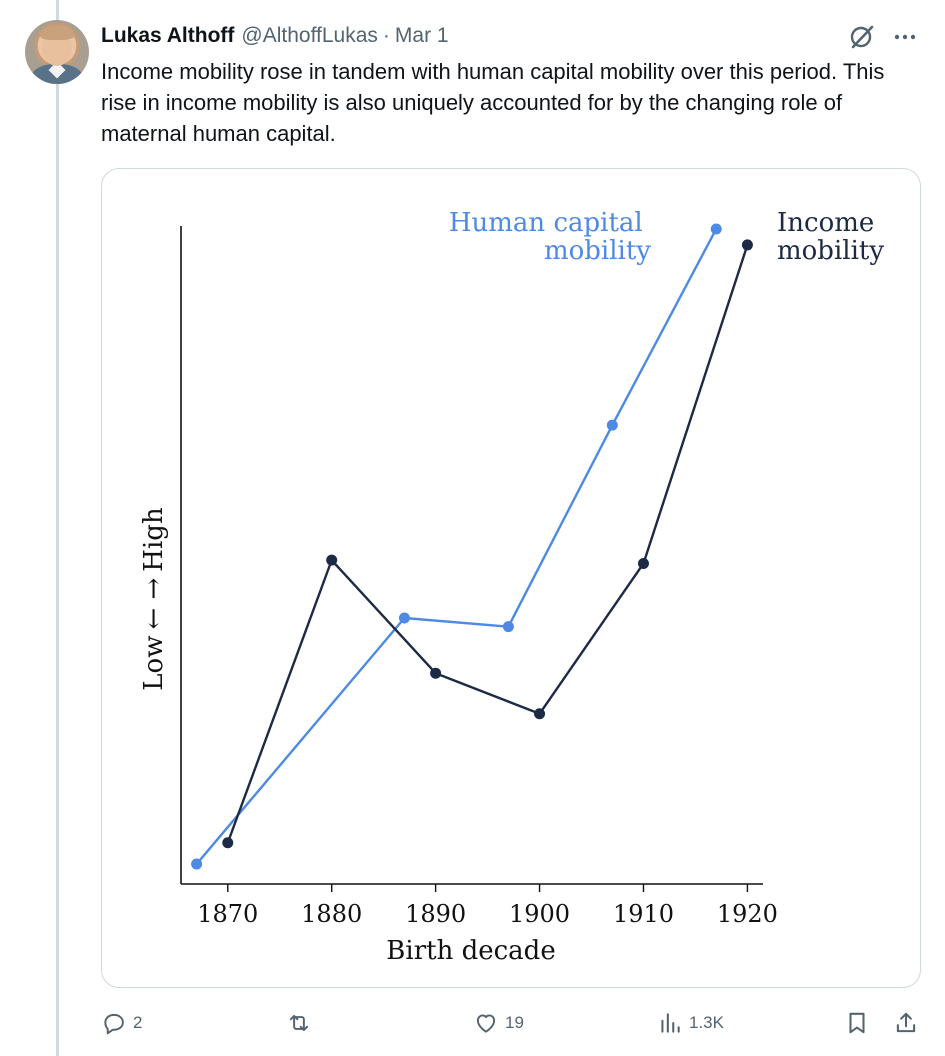 The width and height of the screenshot is (945, 1056). Describe the element at coordinates (643, 914) in the screenshot. I see `x-tick-label: 1910` at that location.